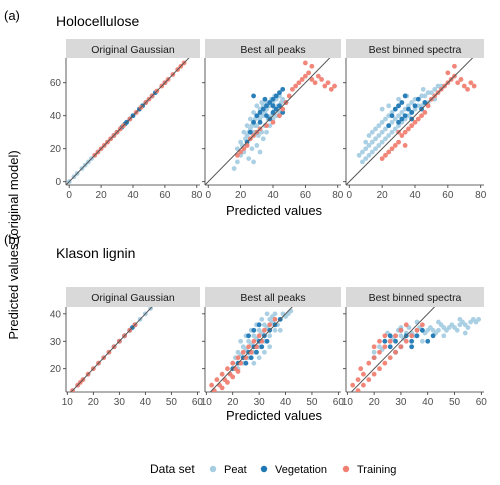 This screenshot has height=485, width=500. I want to click on facet-title: Best all peaks, so click(272, 50).